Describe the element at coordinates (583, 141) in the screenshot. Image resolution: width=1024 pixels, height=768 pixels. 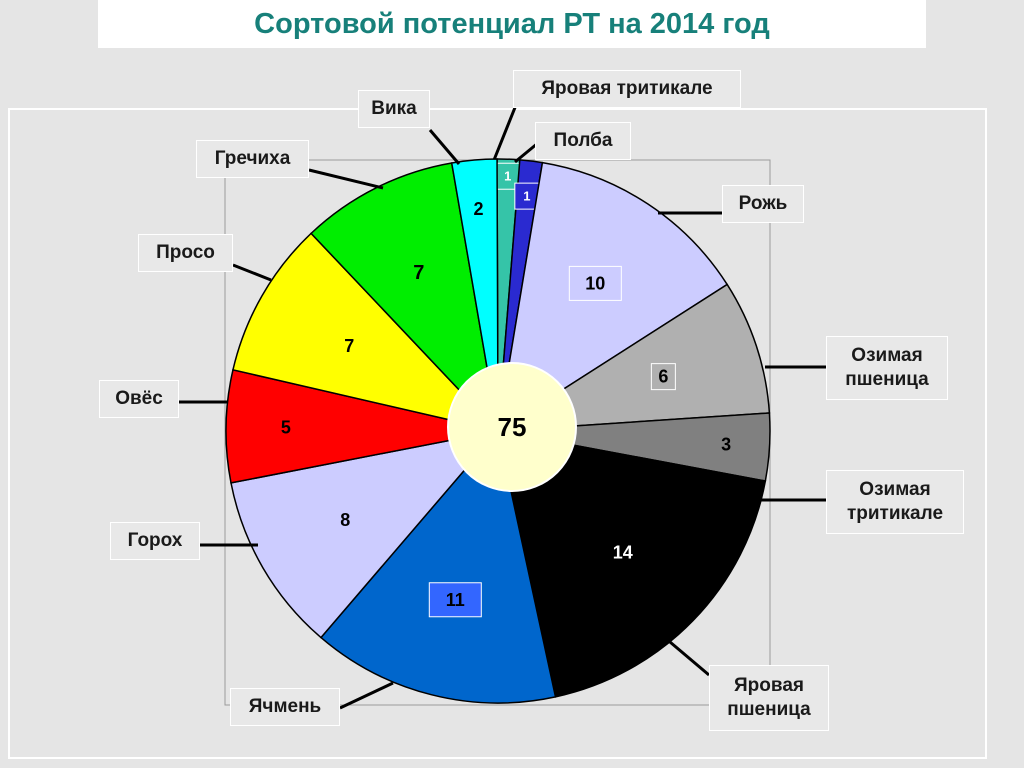
I see `category-label: Полба` at that location.